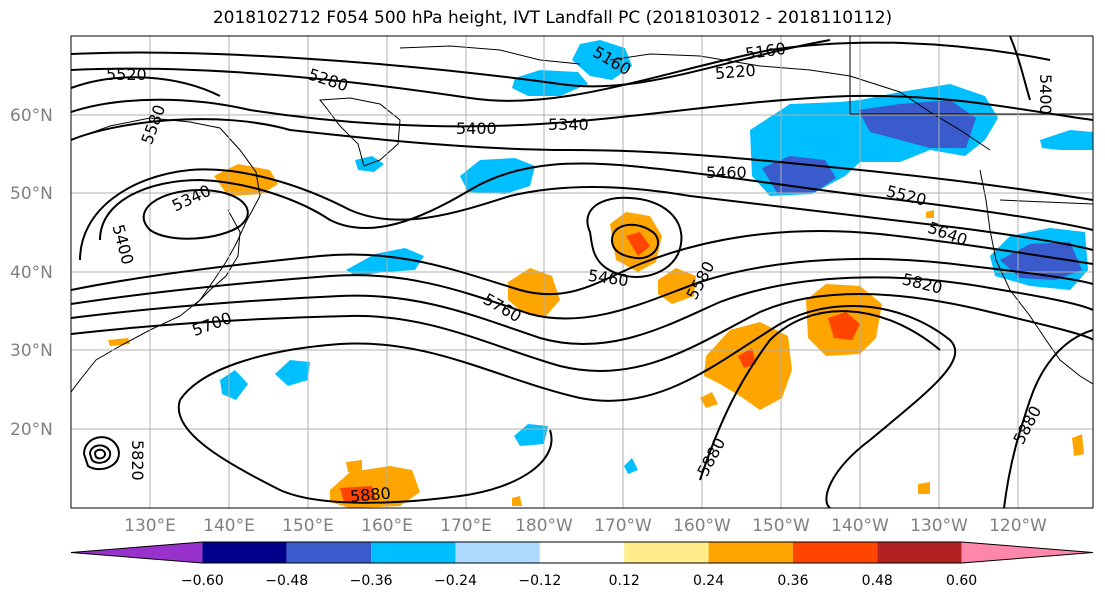 This screenshot has height=601, width=1105. What do you see at coordinates (792, 581) in the screenshot?
I see `colorbar-tick-label: 0.36` at bounding box center [792, 581].